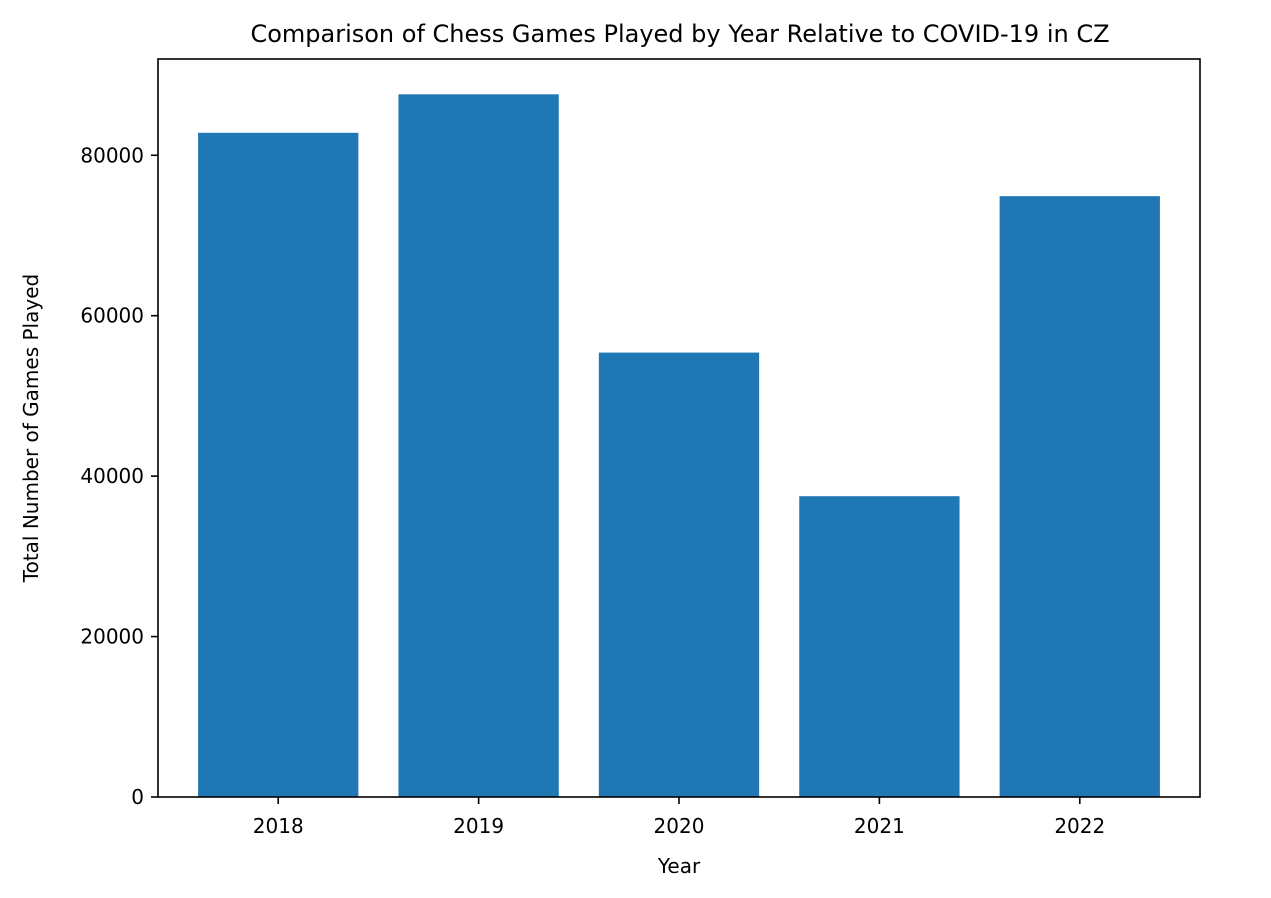 The height and width of the screenshot is (898, 1271). What do you see at coordinates (879, 826) in the screenshot?
I see `x-tick-label-2021: 2021` at bounding box center [879, 826].